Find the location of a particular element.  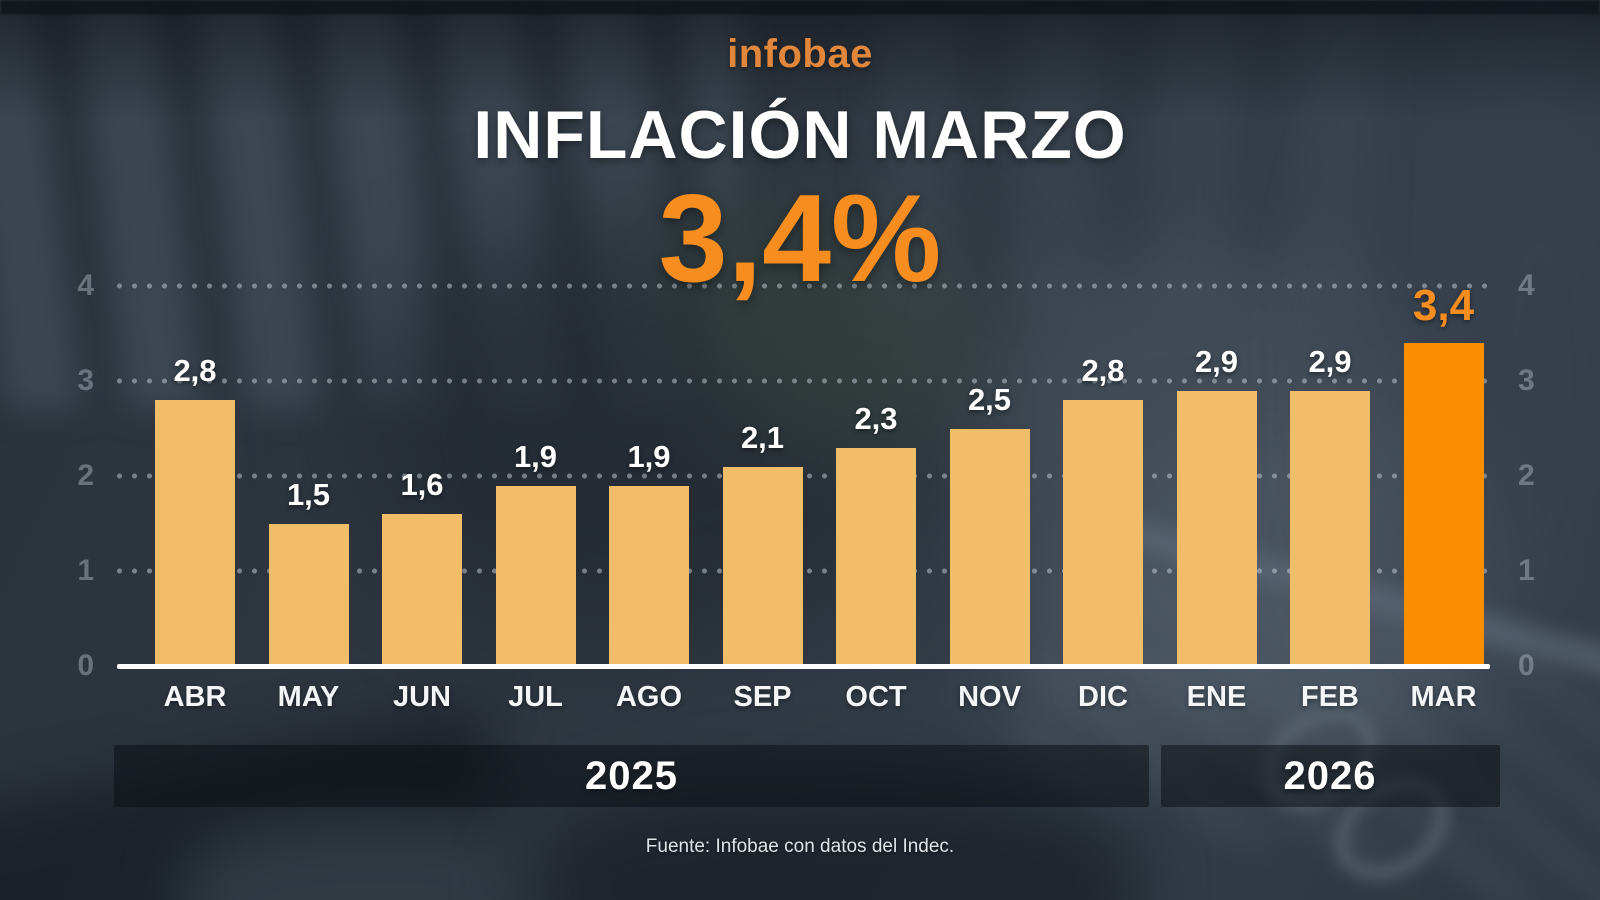

year-band-label: 2025 is located at coordinates (631, 775).